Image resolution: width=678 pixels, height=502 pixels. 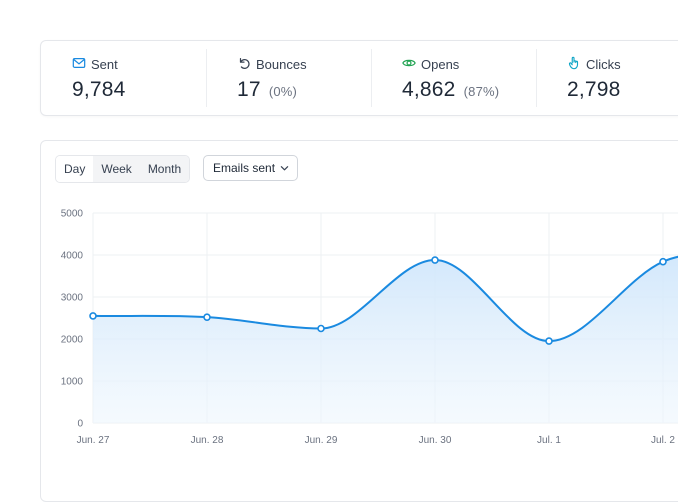 I want to click on stat-opens: Opens 4,862 (87%), so click(x=453, y=78).